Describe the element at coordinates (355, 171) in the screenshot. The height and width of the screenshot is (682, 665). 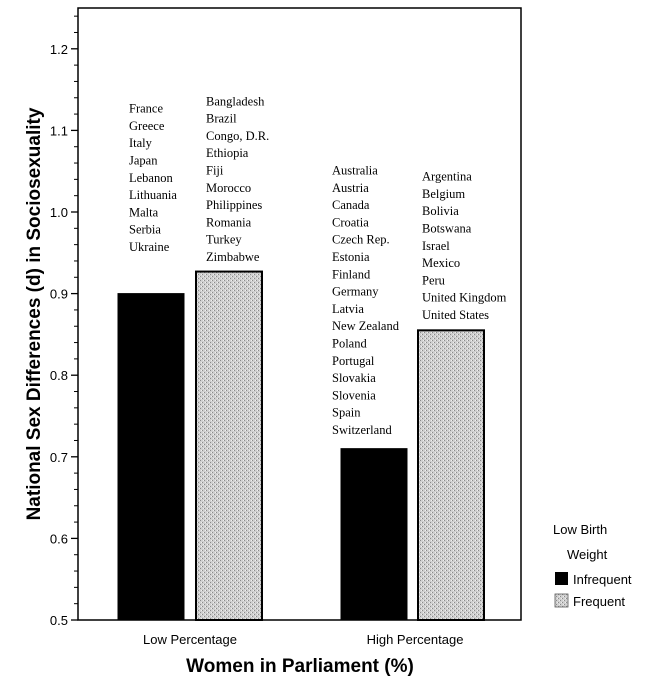
I see `country-label: Australia` at that location.